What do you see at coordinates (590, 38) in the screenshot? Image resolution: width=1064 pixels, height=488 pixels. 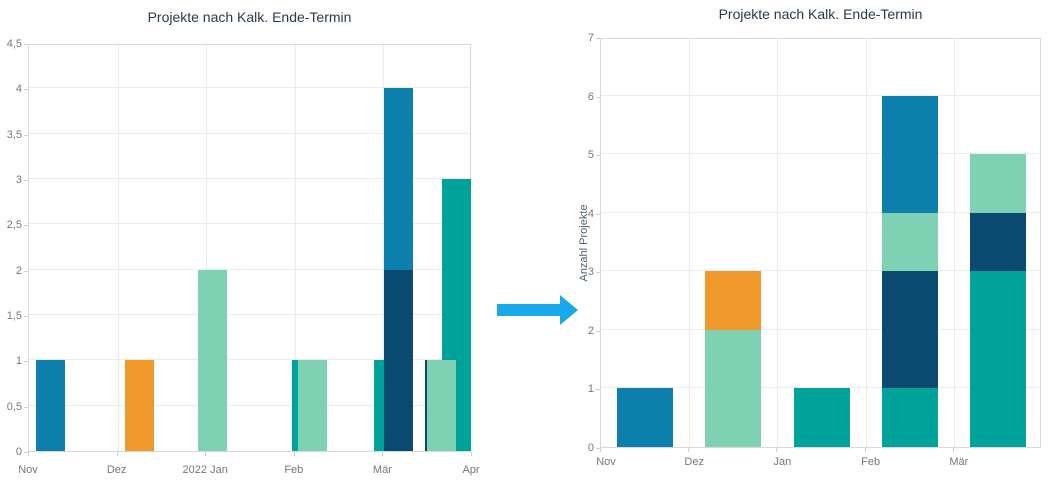 I see `y-tick-label: 7` at bounding box center [590, 38].